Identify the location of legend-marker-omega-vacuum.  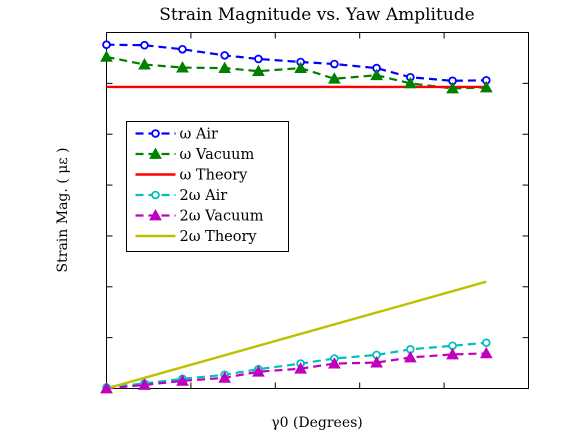
(155, 153).